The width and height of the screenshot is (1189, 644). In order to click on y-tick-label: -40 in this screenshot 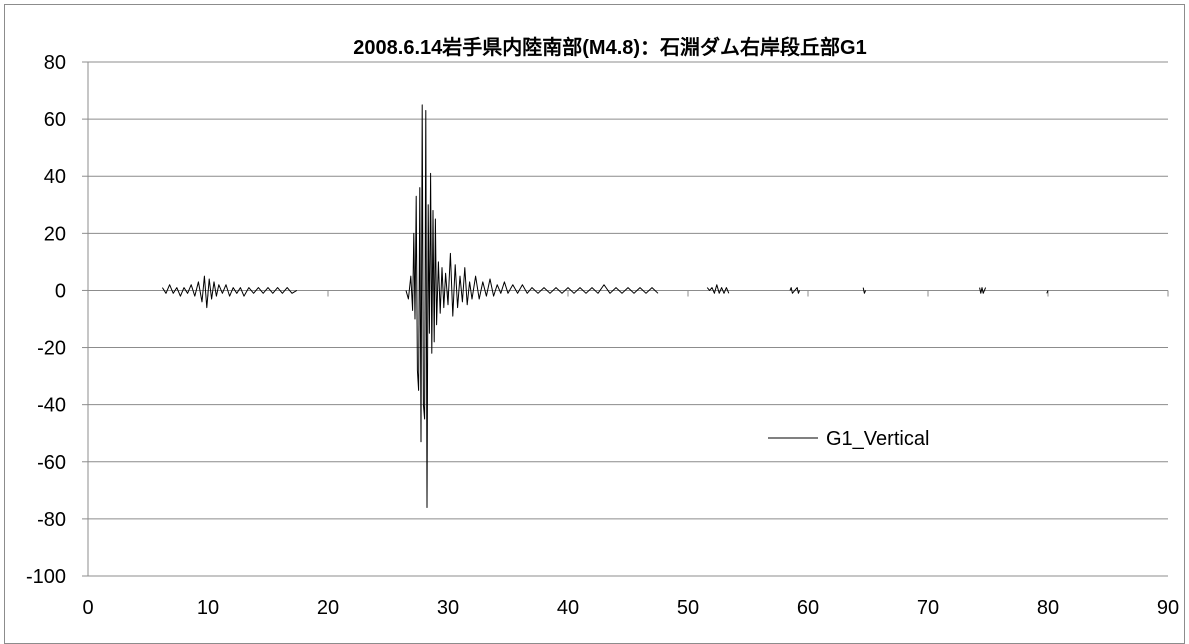, I will do `click(51, 406)`.